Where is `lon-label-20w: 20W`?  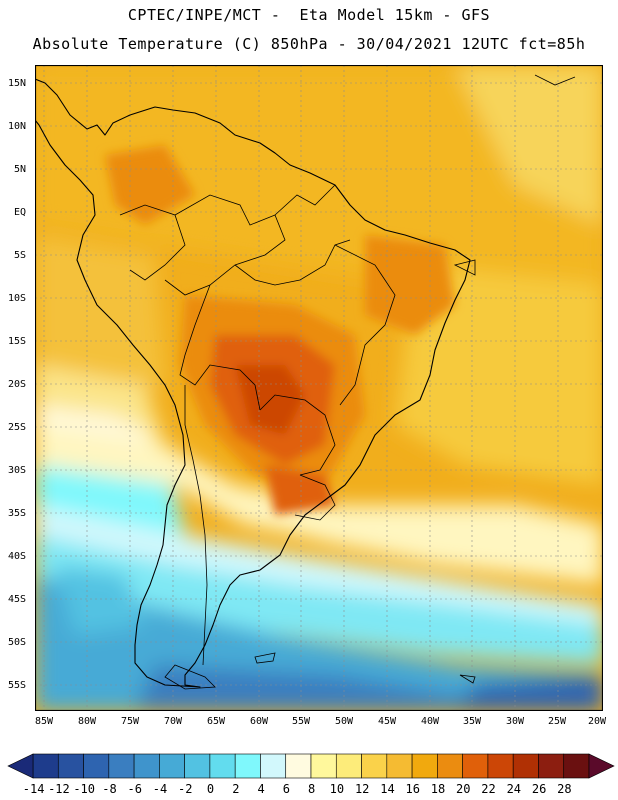 lon-label-20w: 20W is located at coordinates (597, 721).